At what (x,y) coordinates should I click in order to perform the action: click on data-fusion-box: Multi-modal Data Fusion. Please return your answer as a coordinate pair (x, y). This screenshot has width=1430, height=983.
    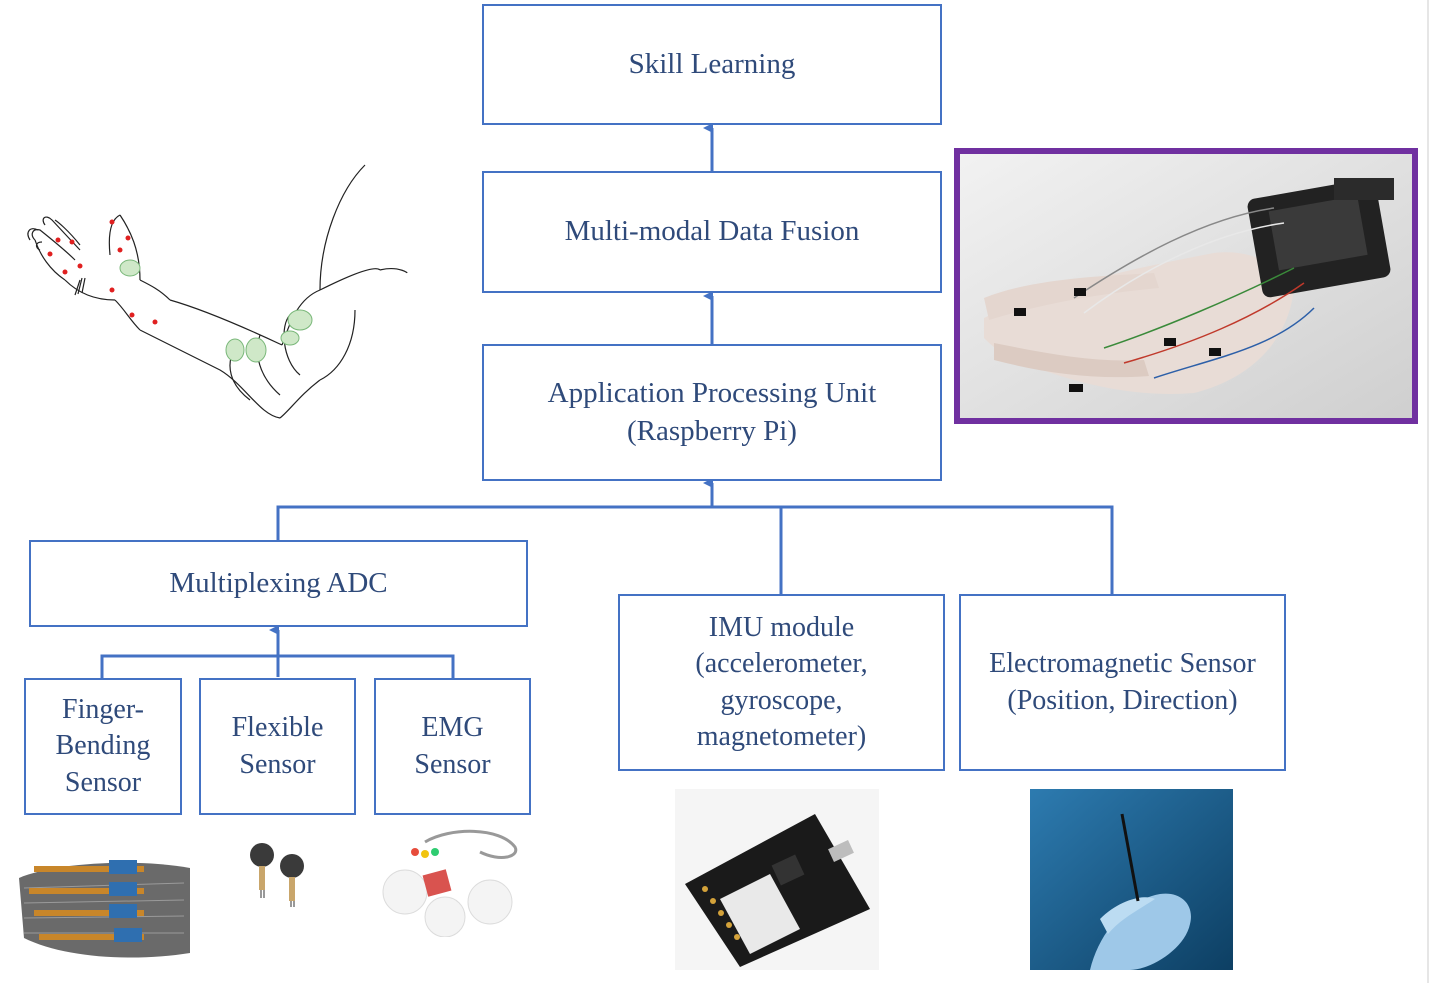
    Looking at the image, I should click on (712, 232).